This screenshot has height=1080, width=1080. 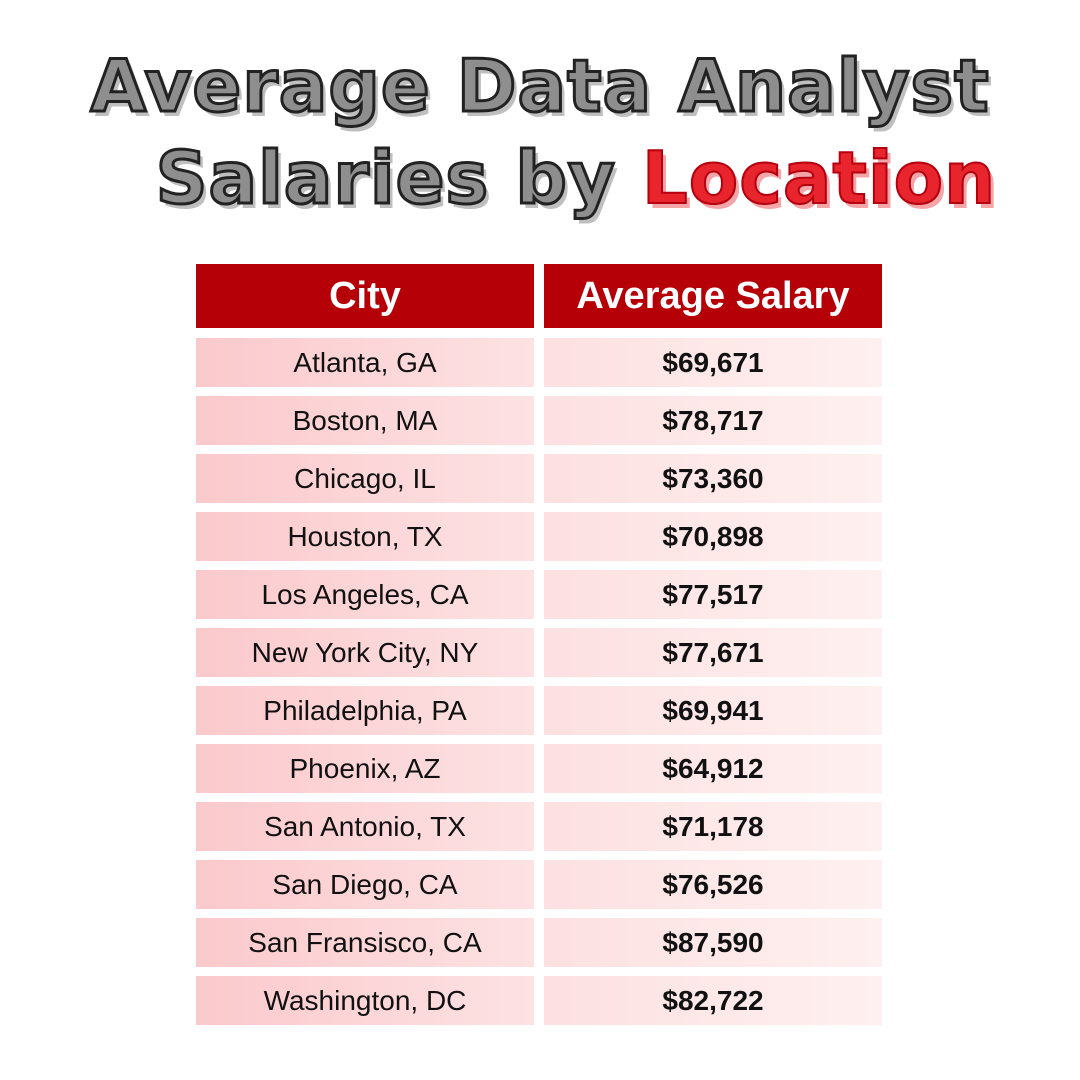 What do you see at coordinates (713, 768) in the screenshot?
I see `salary-cell: $64,912` at bounding box center [713, 768].